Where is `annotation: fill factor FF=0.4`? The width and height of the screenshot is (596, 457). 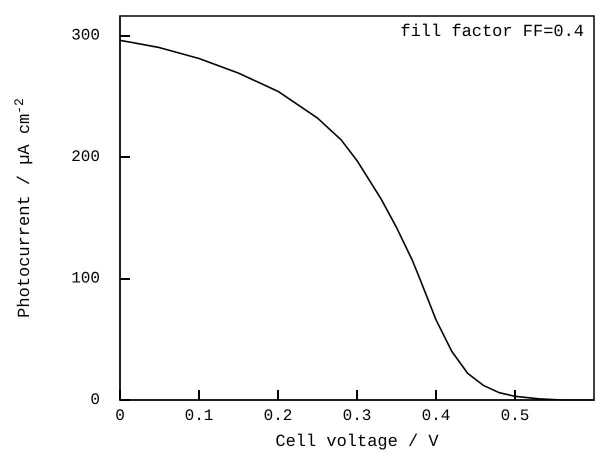
annotation: fill factor FF=0.4 is located at coordinates (492, 32).